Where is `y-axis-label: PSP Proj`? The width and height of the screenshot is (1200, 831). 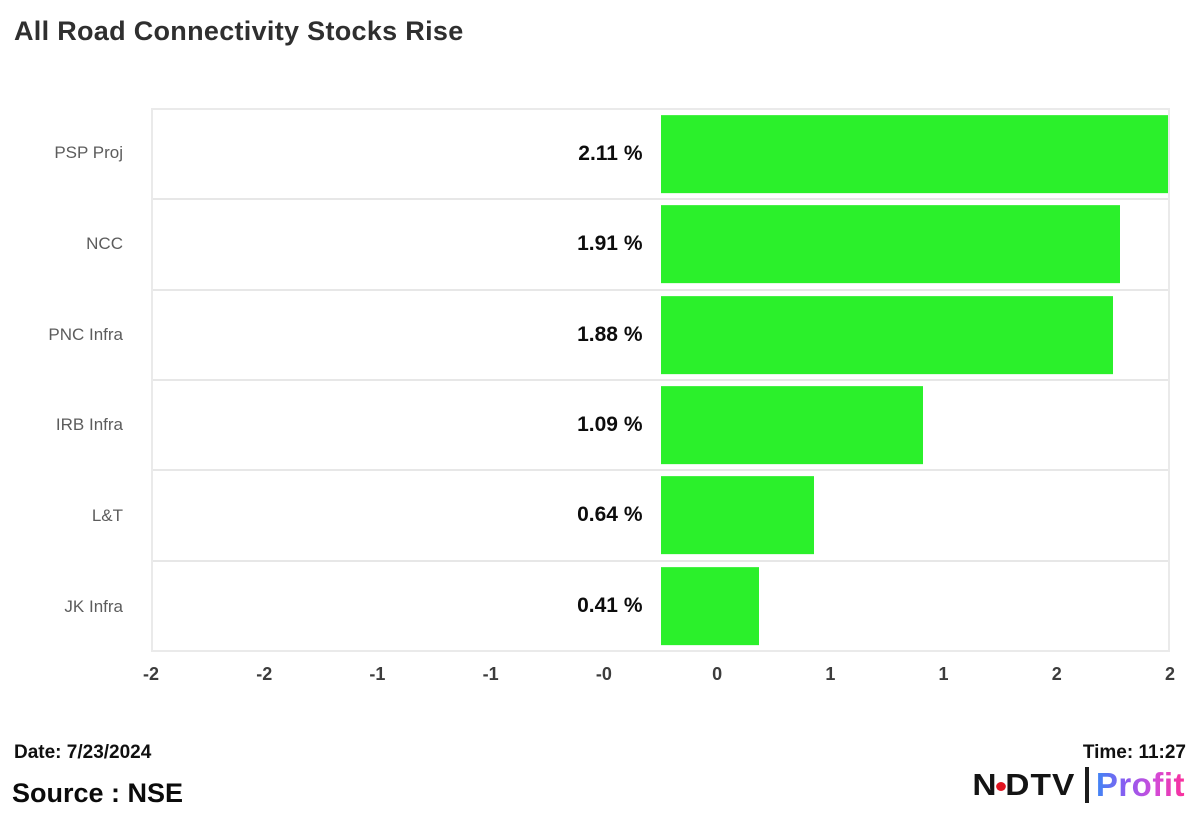 y-axis-label: PSP Proj is located at coordinates (88, 153).